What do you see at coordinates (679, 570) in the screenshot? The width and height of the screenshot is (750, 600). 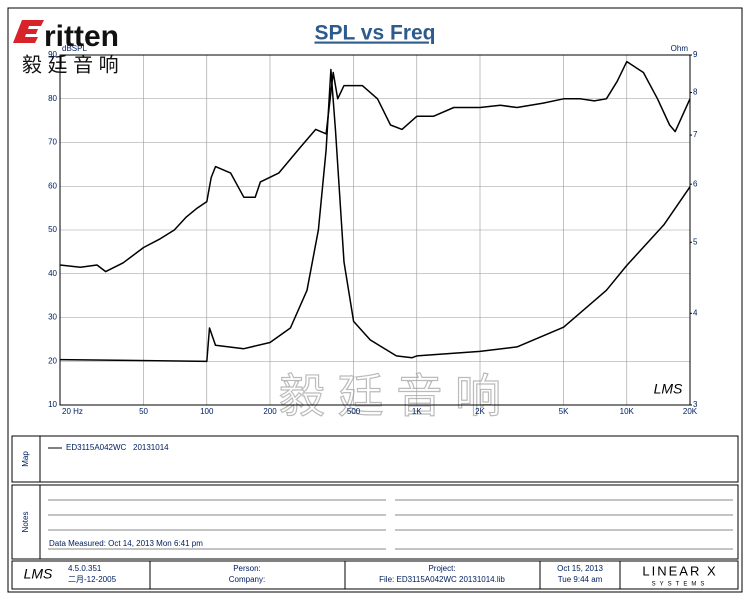 I see `brand: LINEAR X` at bounding box center [679, 570].